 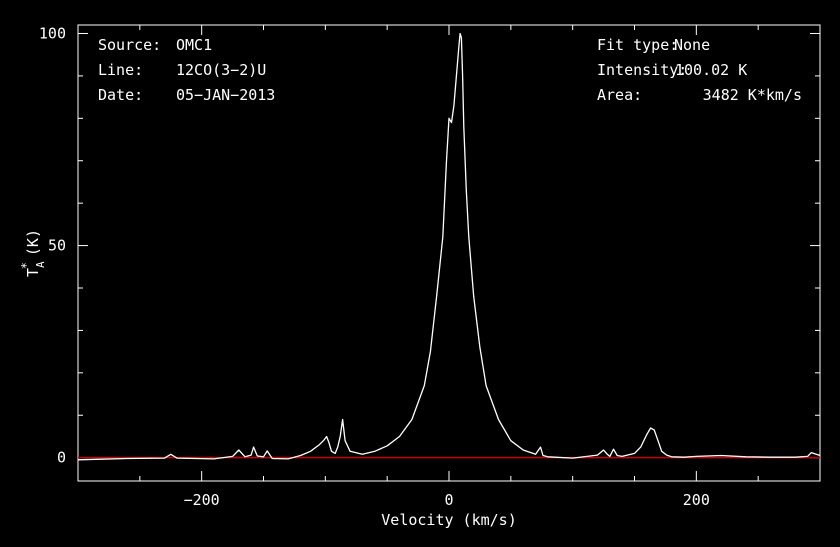 I want to click on info-date-label: Date:, so click(x=120, y=95).